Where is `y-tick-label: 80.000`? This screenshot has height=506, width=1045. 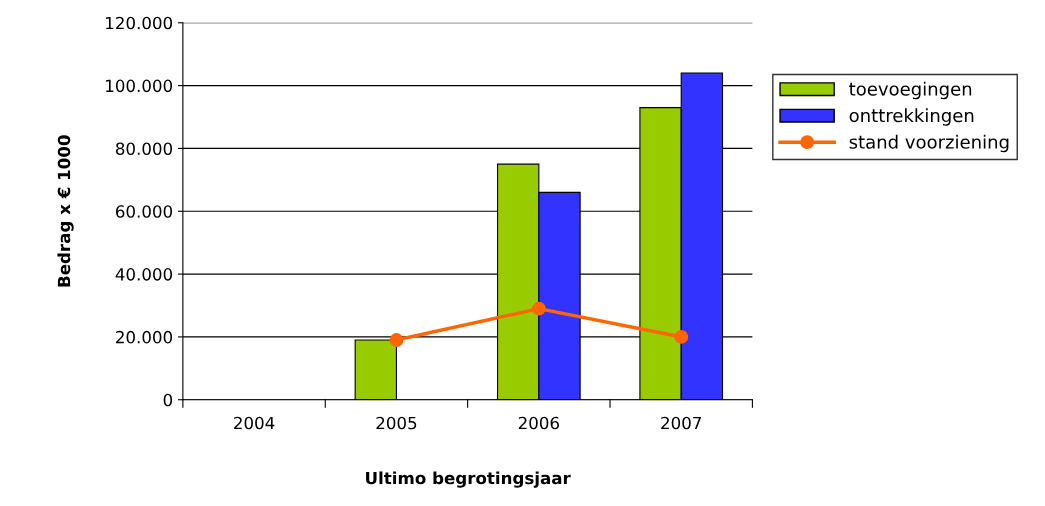 y-tick-label: 80.000 is located at coordinates (144, 148).